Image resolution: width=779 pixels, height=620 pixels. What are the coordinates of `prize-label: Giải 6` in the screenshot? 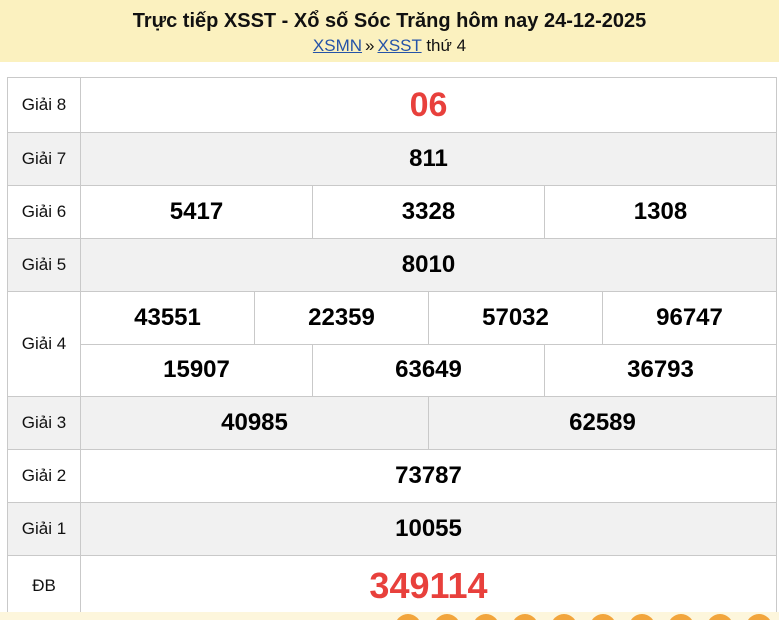 It's located at (44, 212).